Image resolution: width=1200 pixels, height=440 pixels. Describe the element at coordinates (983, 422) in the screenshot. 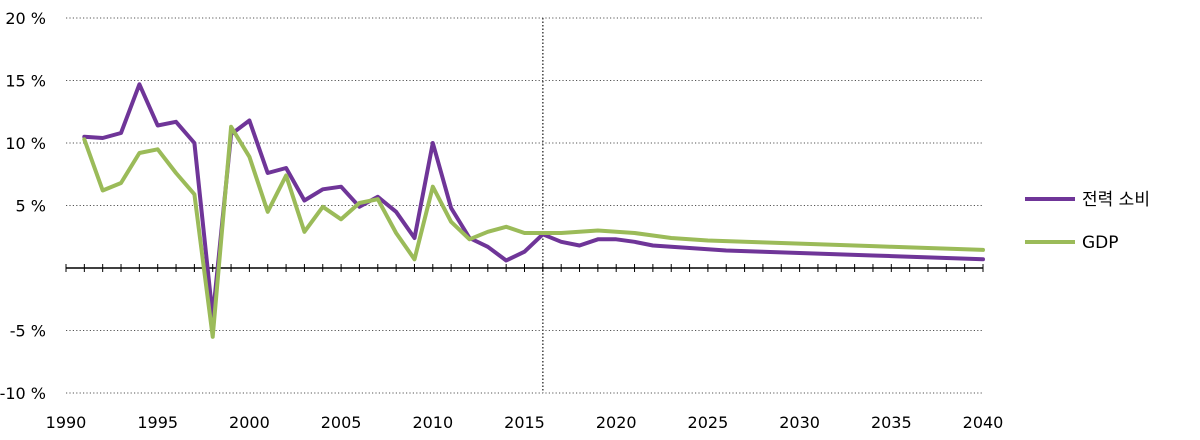

I see `x-tick-label: 2040` at that location.